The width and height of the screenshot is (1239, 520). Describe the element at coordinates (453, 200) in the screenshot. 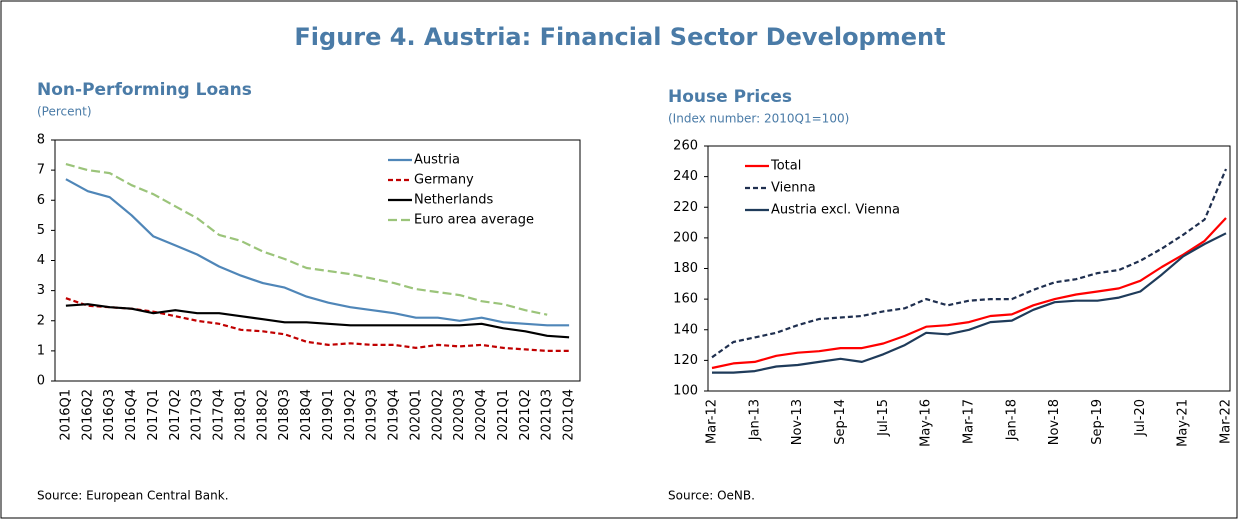

I see `legend-label: Netherlands` at that location.